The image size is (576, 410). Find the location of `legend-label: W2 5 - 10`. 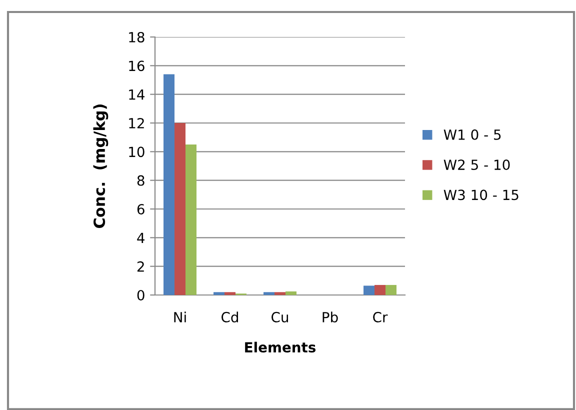

legend-label: W2 5 - 10 is located at coordinates (477, 165).